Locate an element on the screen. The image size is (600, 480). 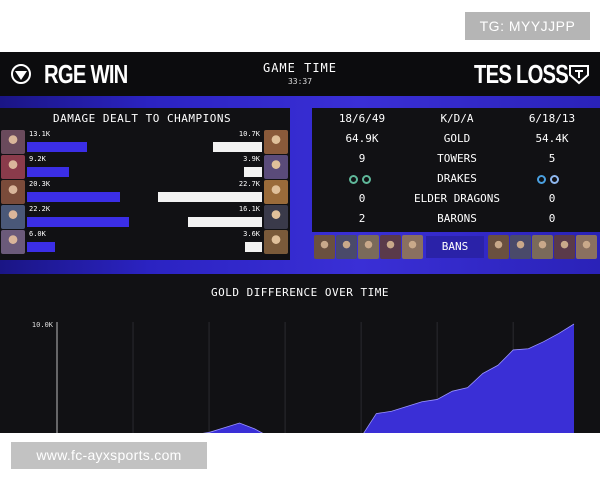
rge-logo-icon is located at coordinates (21, 74).